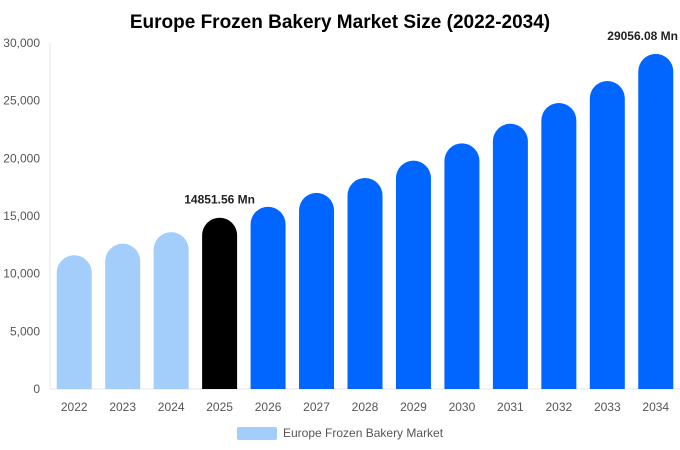 This screenshot has height=450, width=680. Describe the element at coordinates (74, 407) in the screenshot. I see `x-tick-label: 2022` at that location.